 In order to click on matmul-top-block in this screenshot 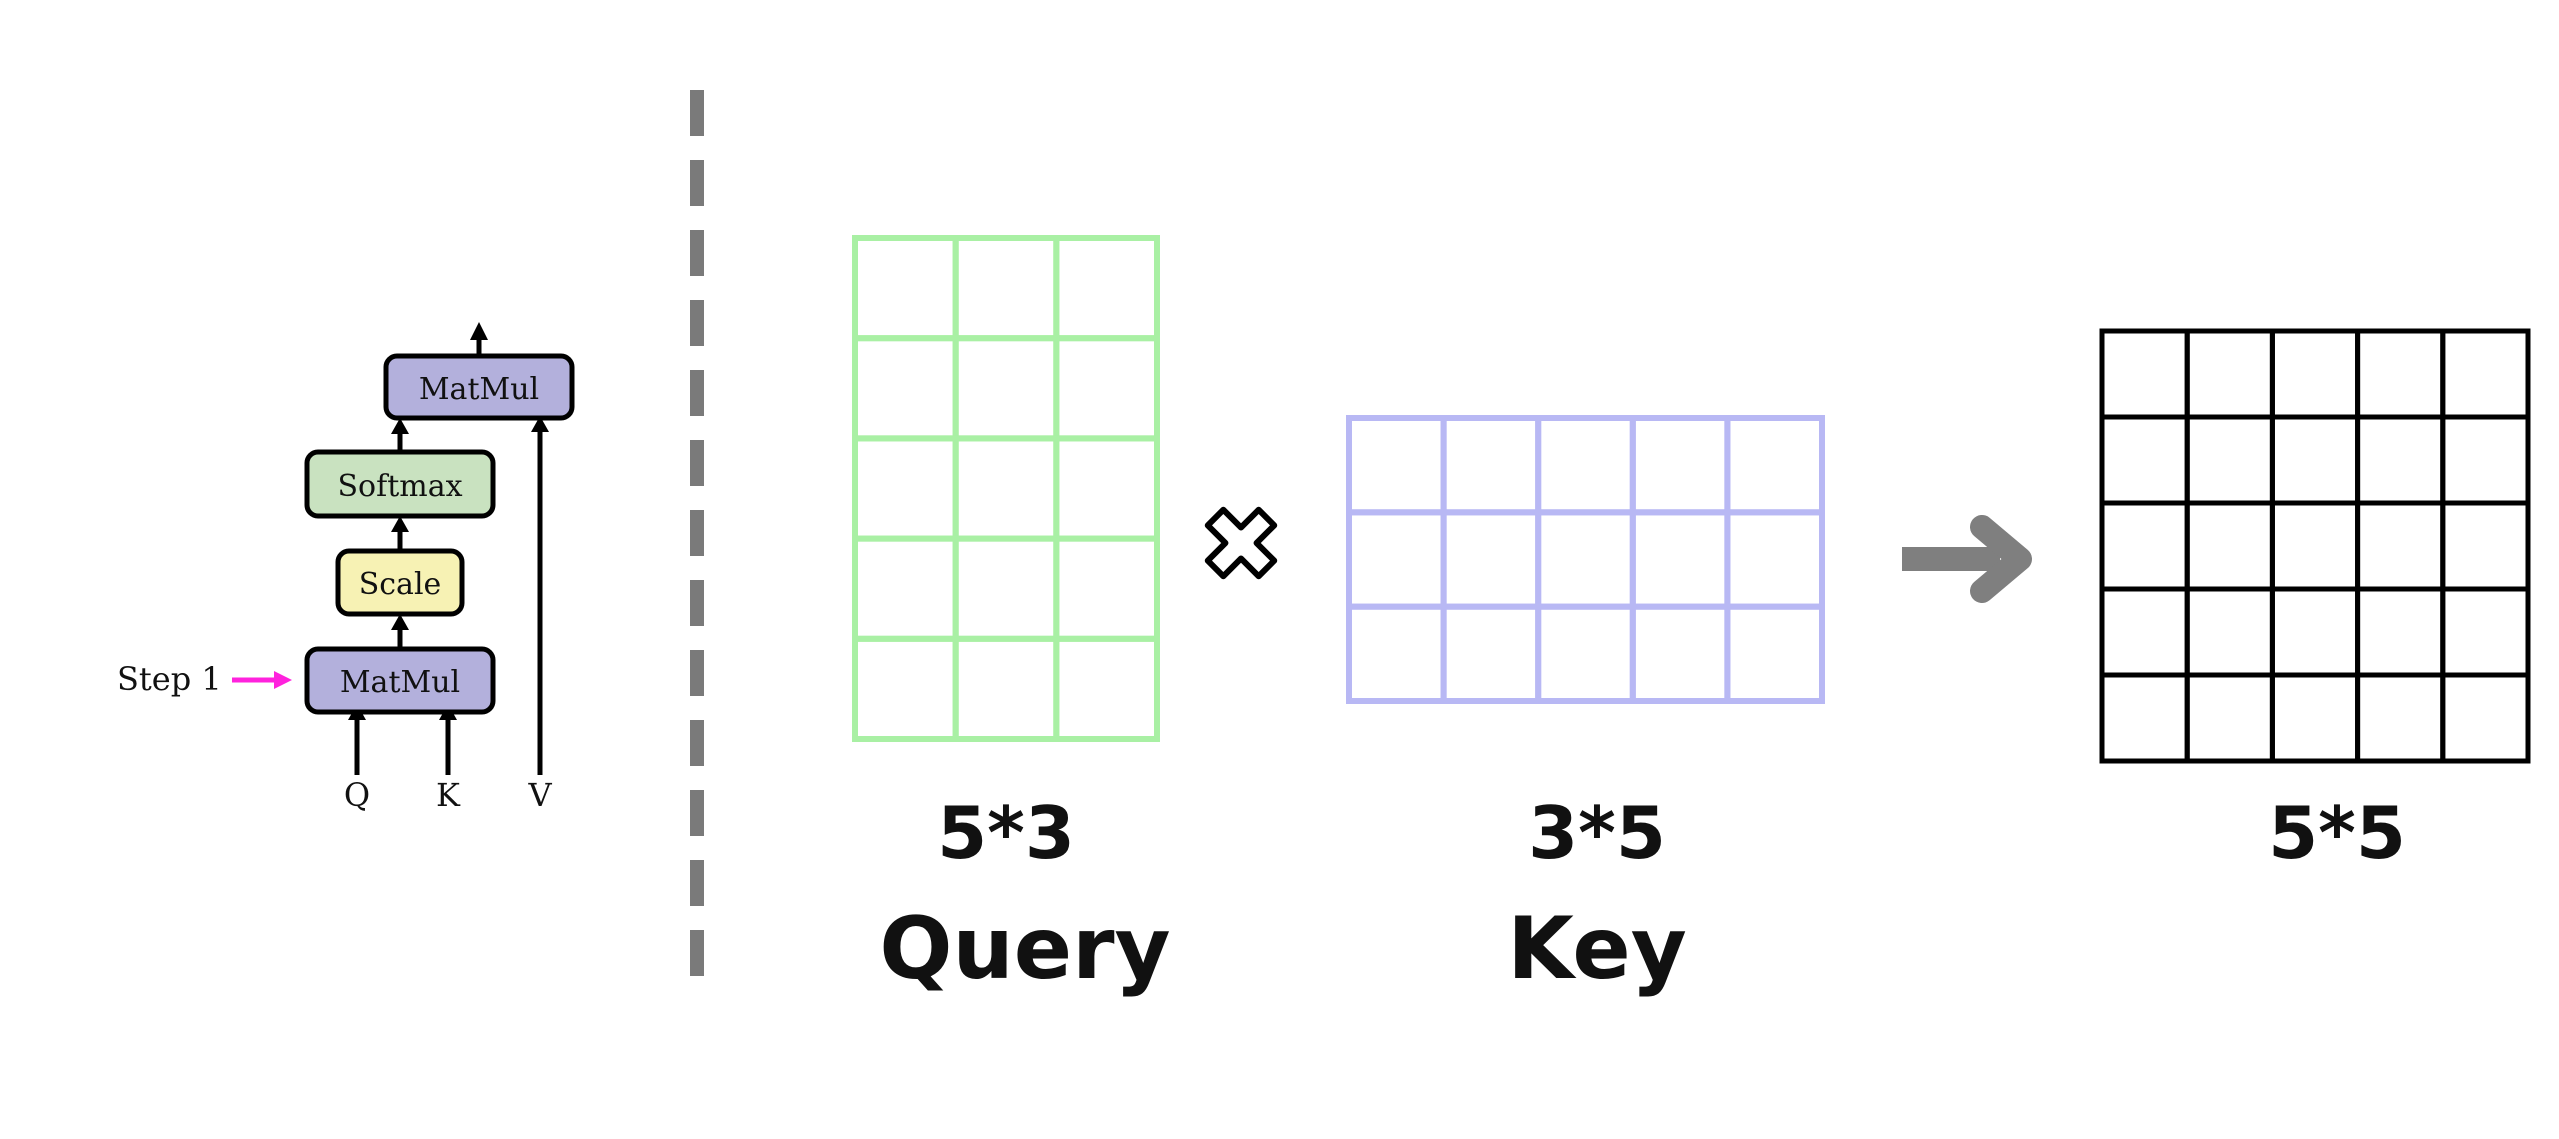, I will do `click(479, 387)`.